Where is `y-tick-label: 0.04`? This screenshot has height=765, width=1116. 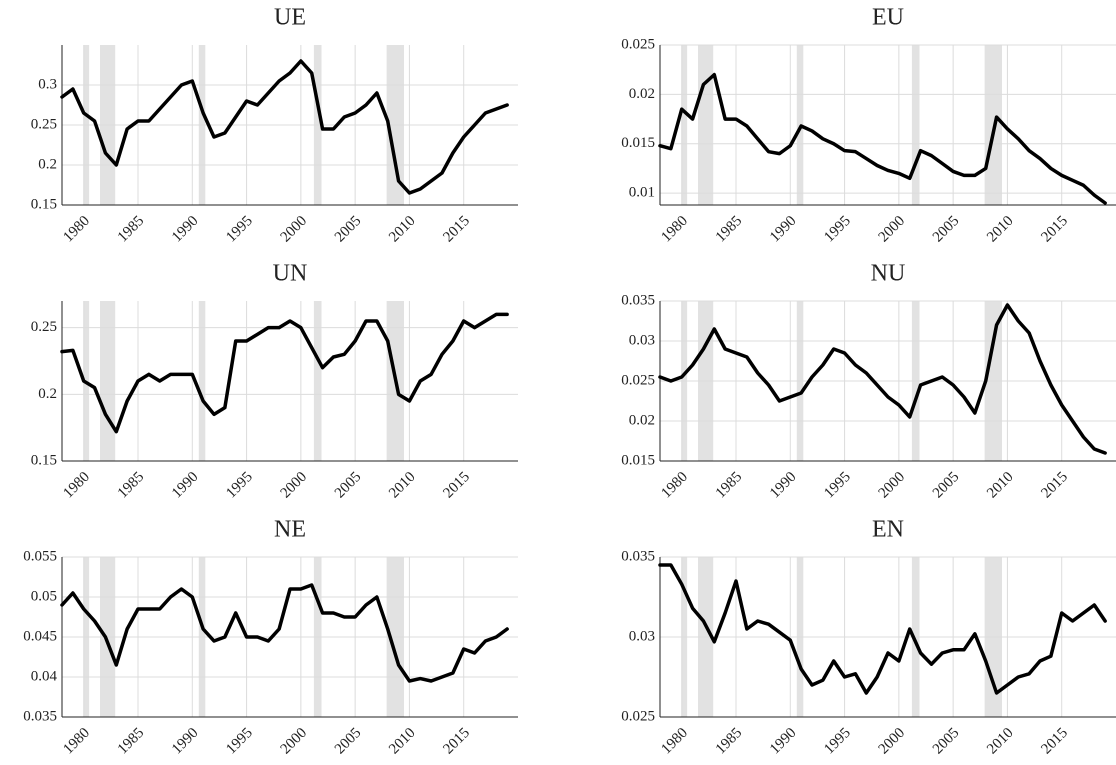 y-tick-label: 0.04 is located at coordinates (44, 676).